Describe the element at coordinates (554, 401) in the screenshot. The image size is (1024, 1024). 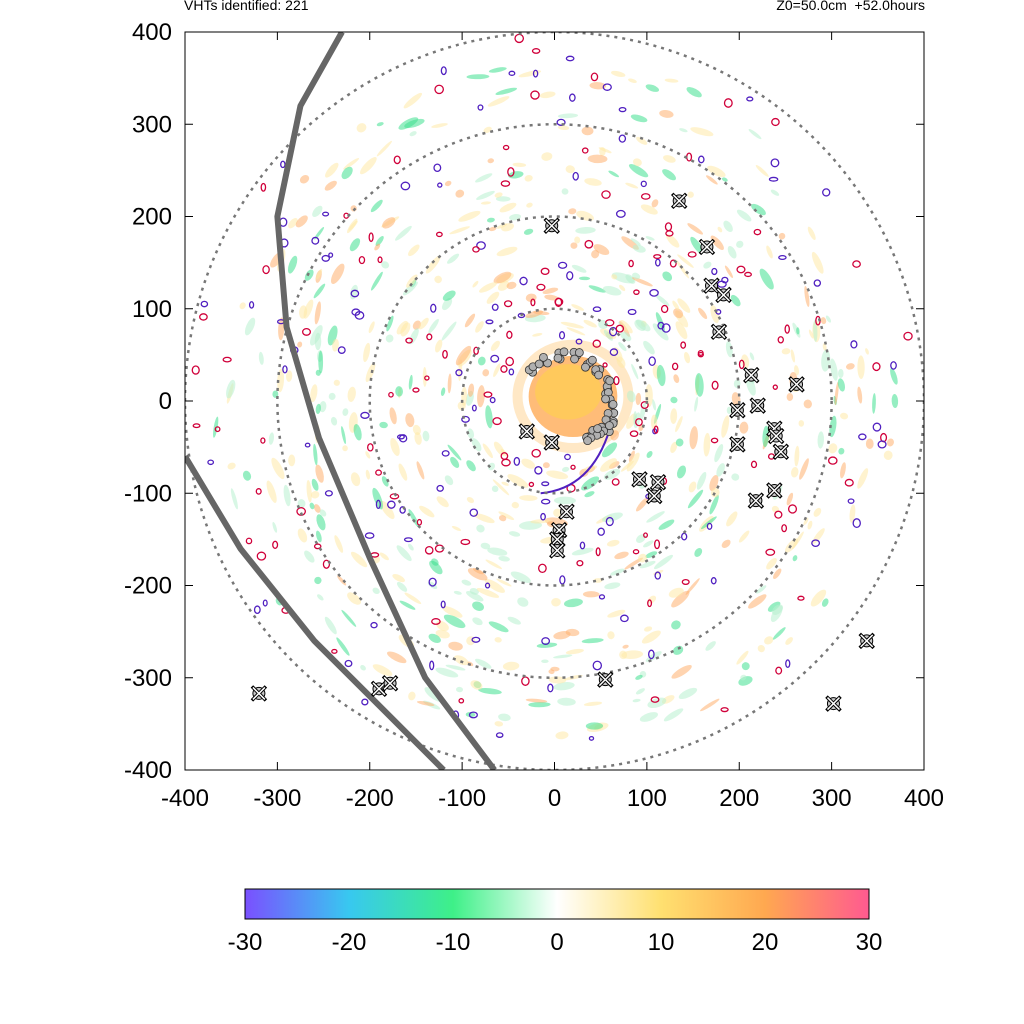
I see `range-ring` at that location.